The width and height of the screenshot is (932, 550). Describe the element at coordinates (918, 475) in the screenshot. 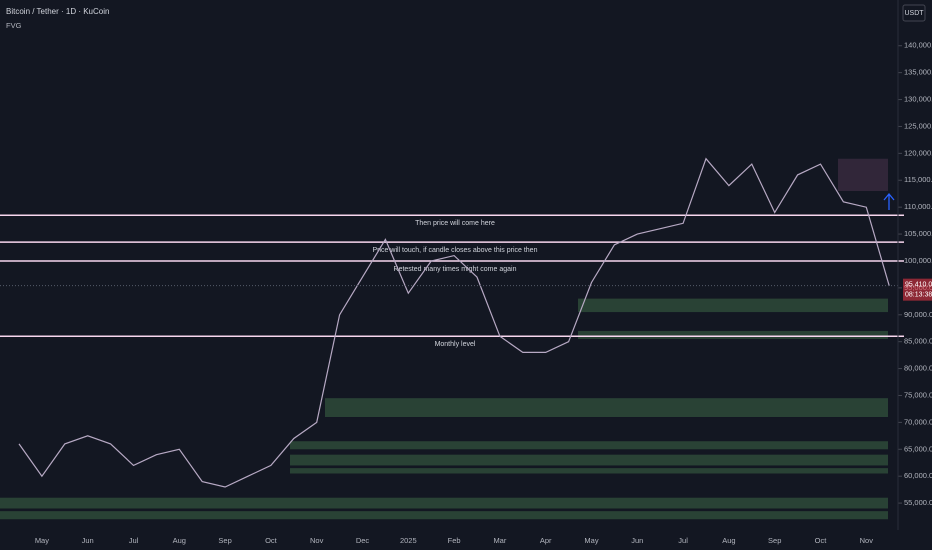

I see `y-tick-label: 60,000.0` at that location.